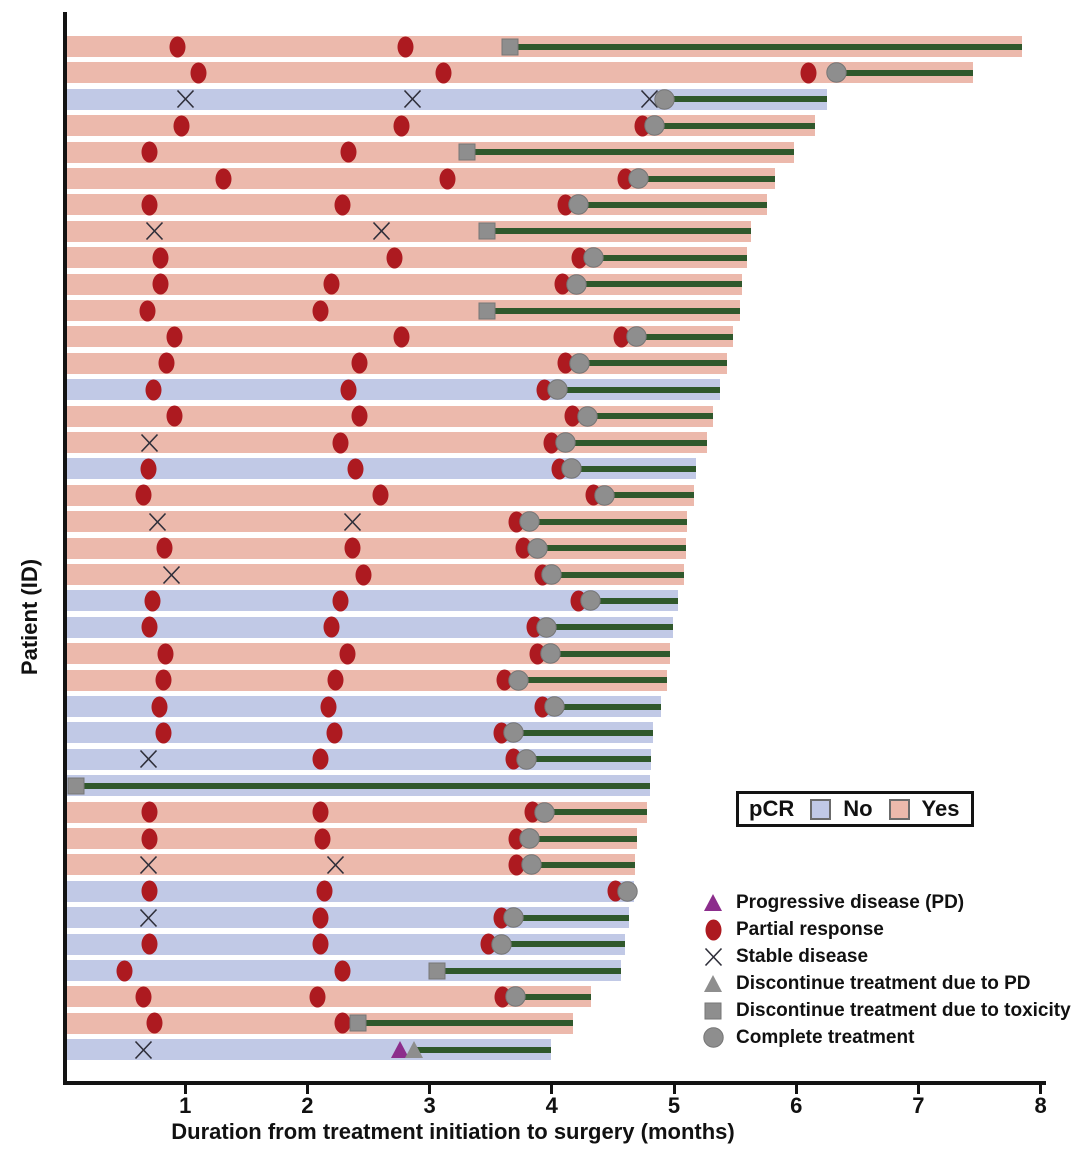  Describe the element at coordinates (554, 1083) in the screenshot. I see `x-axis-line` at that location.